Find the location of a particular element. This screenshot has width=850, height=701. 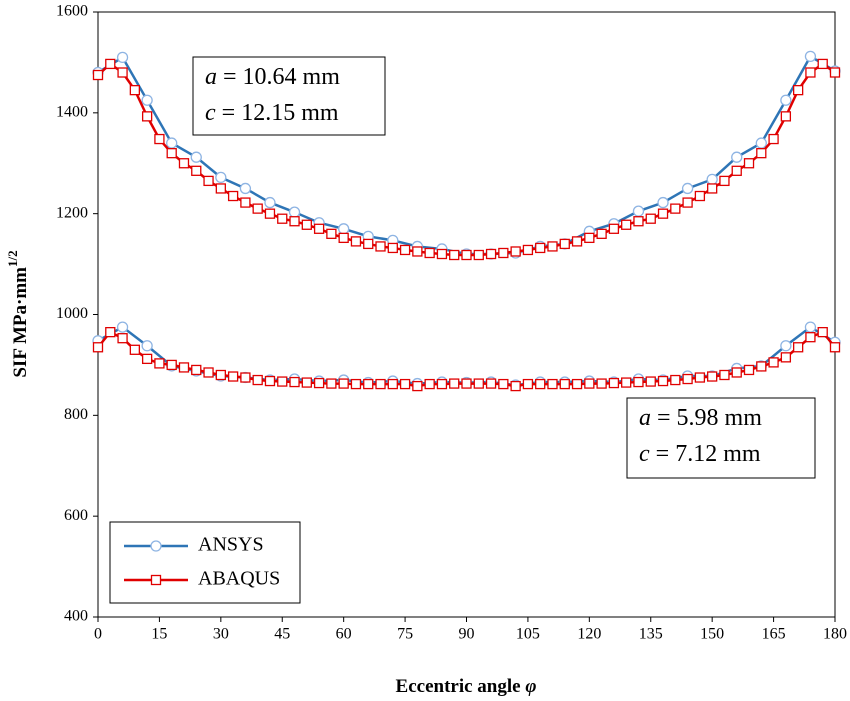

annotation-text: a = 10.64 mm is located at coordinates (272, 77).